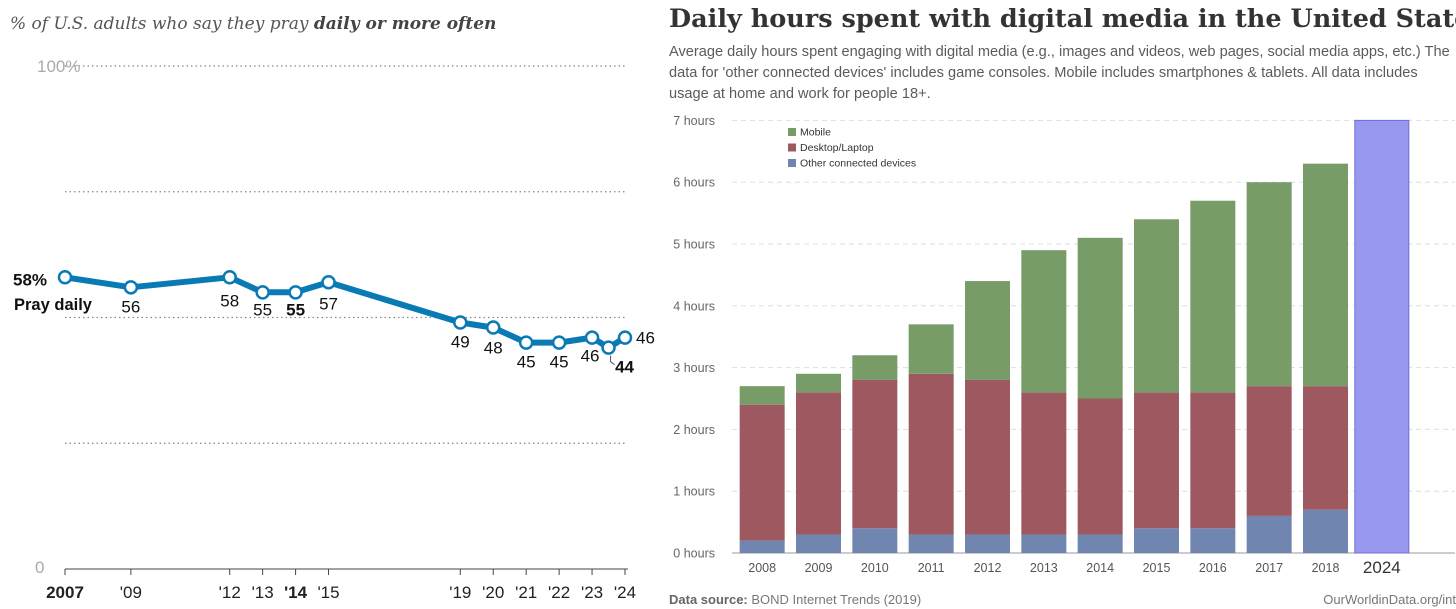  What do you see at coordinates (1157, 568) in the screenshot?
I see `x-tick-label: 2015` at bounding box center [1157, 568].